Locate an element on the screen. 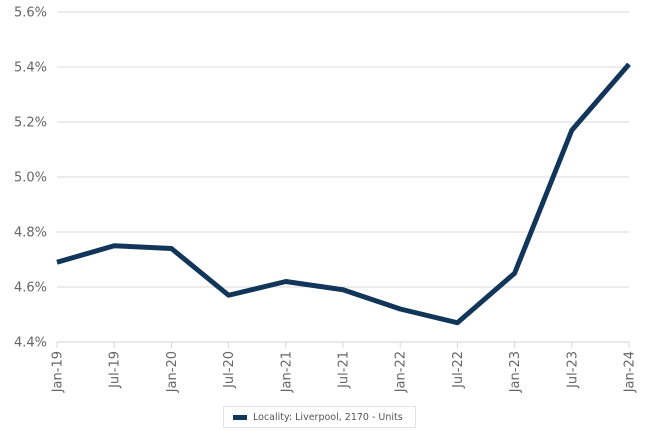 The image size is (645, 430). y-tick-label: 4.4% is located at coordinates (30, 343).